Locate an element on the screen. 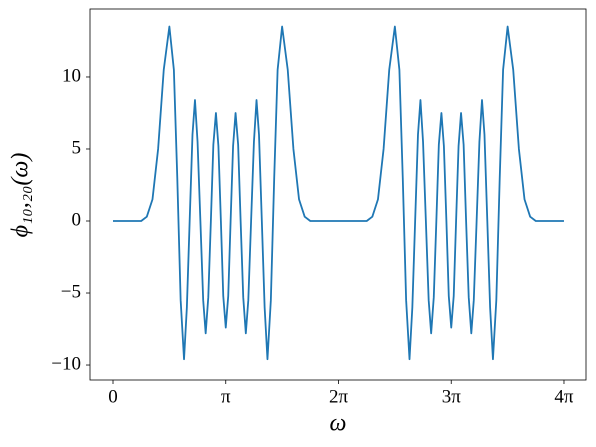 This screenshot has height=447, width=596. x-tick-label: 3π is located at coordinates (452, 396).